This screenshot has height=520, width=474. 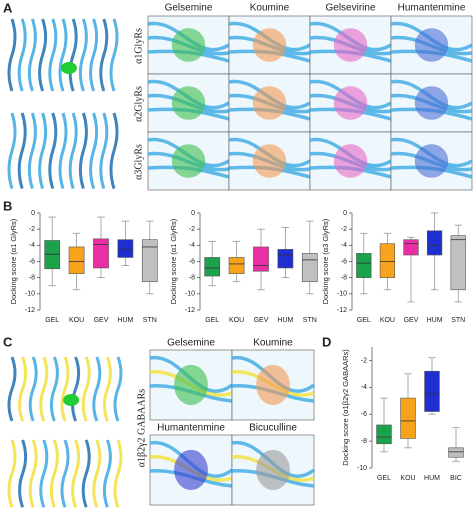 I want to click on column-title: Humantenmine, so click(x=432, y=8).